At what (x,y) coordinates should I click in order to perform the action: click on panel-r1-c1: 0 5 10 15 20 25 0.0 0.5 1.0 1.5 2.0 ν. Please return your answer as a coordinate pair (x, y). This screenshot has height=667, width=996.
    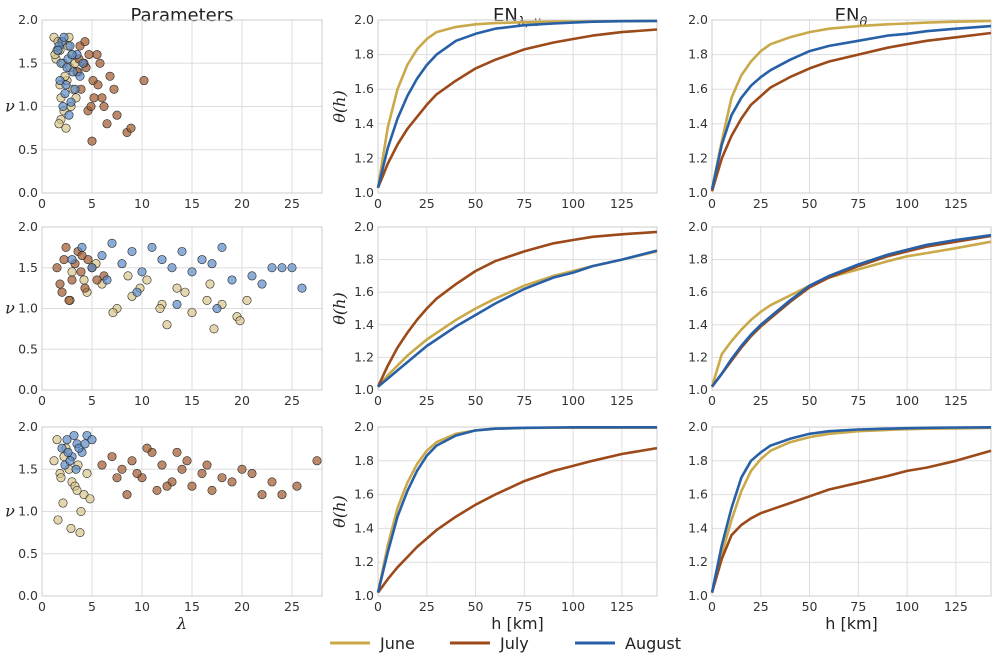
    Looking at the image, I should click on (164, 111).